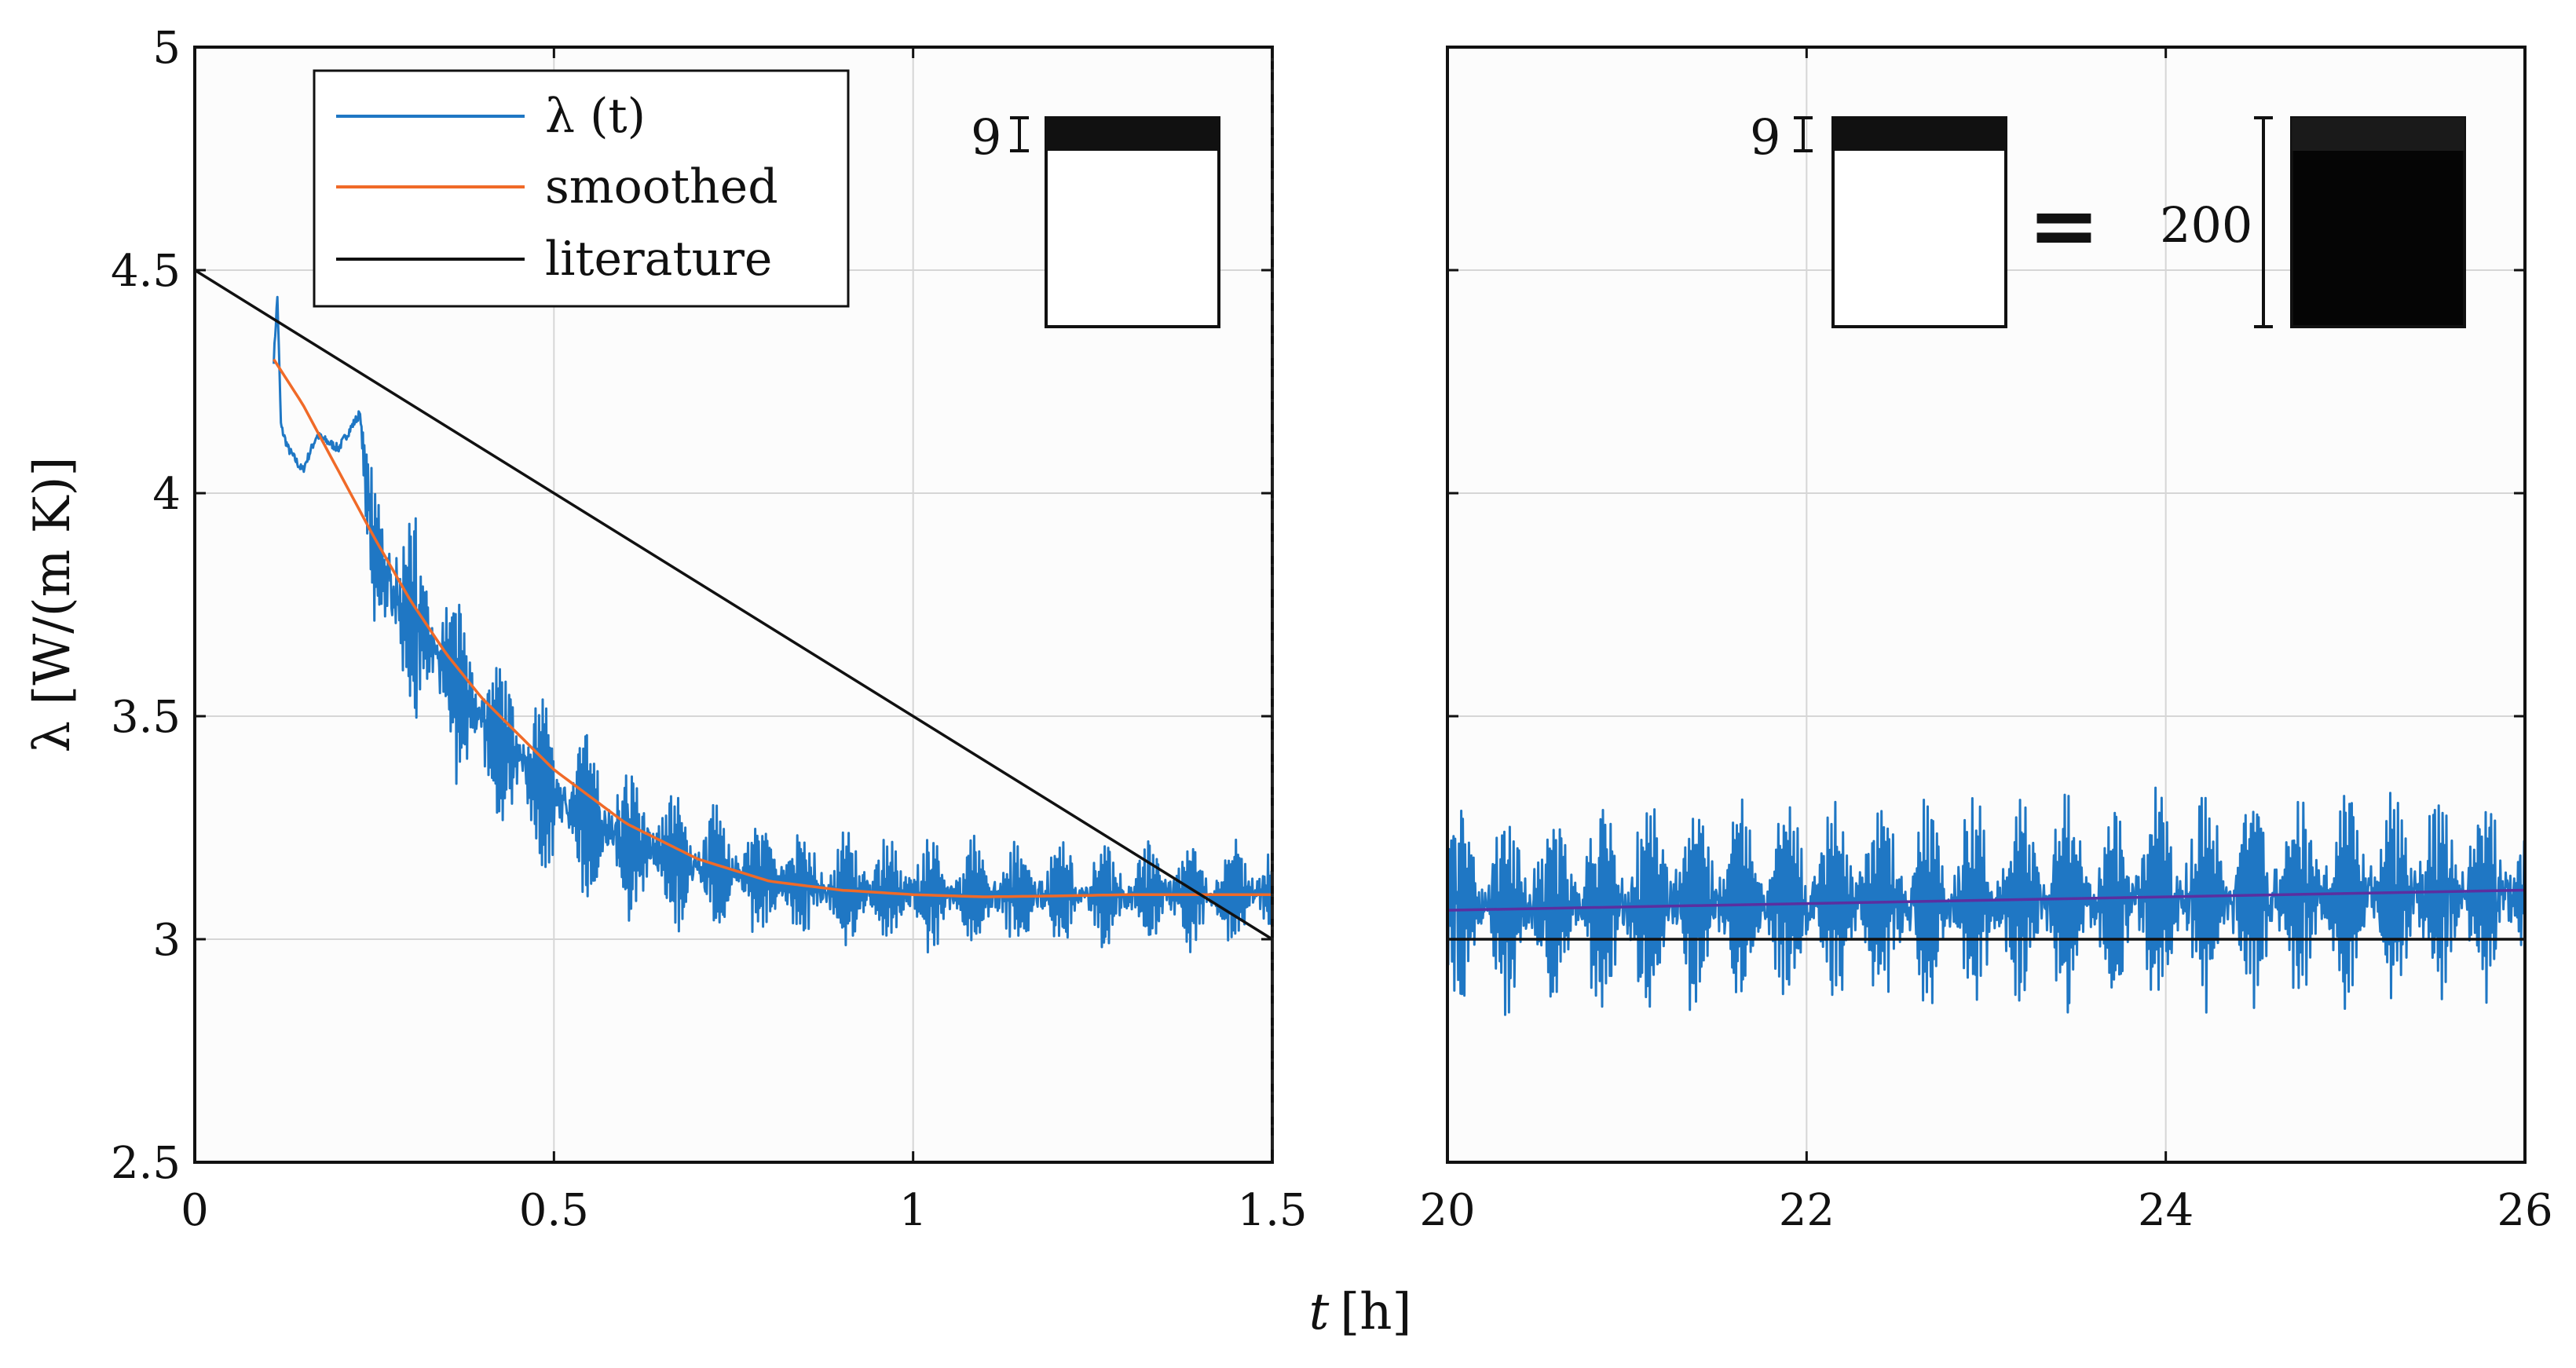 Image resolution: width=2576 pixels, height=1368 pixels. I want to click on left-y-tick-label: 4.5, so click(146, 271).